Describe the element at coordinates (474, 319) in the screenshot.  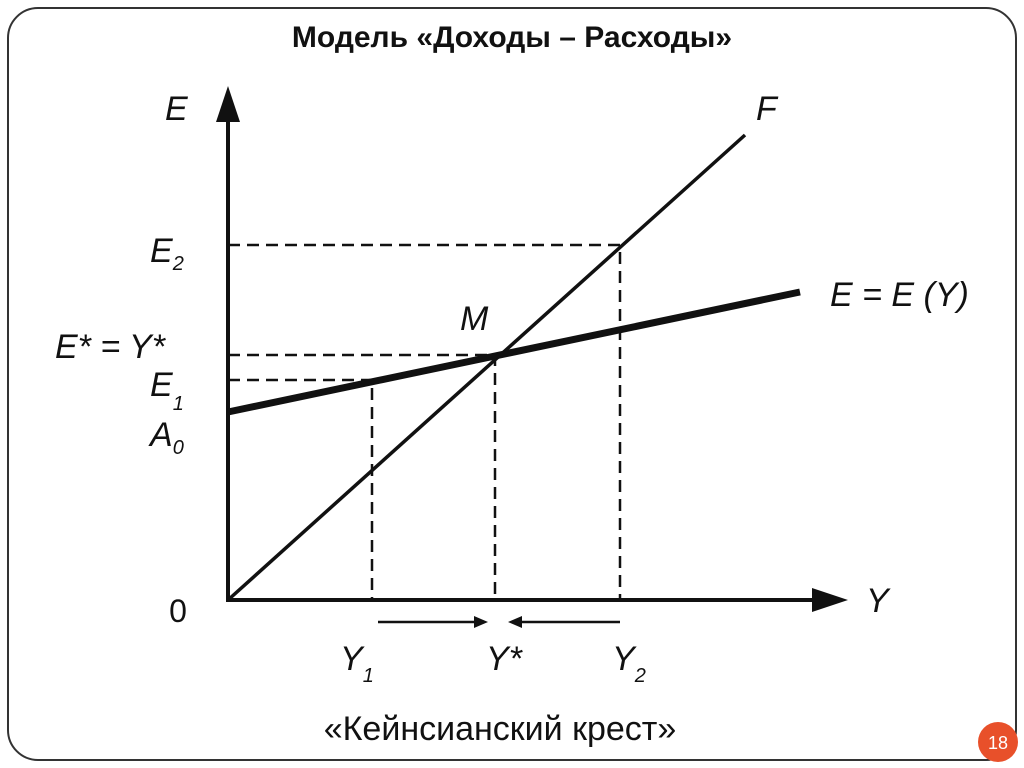
I see `point-label: M` at that location.